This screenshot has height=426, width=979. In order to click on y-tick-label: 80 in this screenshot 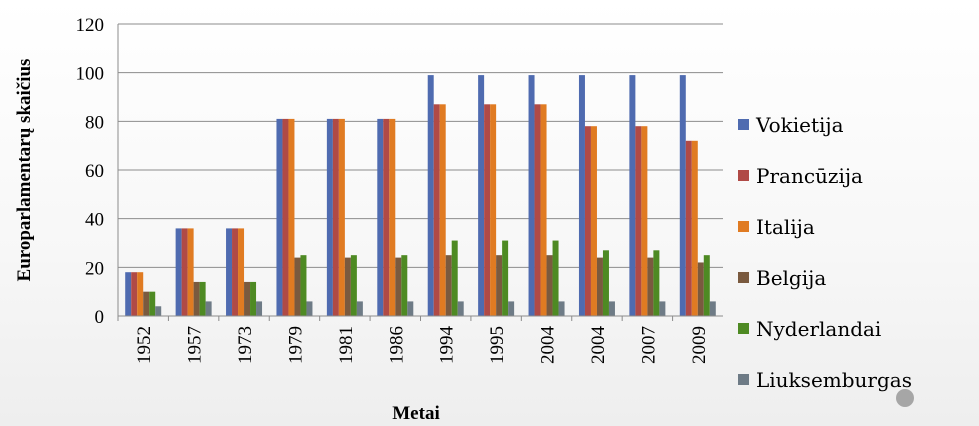, I will do `click(94, 122)`.